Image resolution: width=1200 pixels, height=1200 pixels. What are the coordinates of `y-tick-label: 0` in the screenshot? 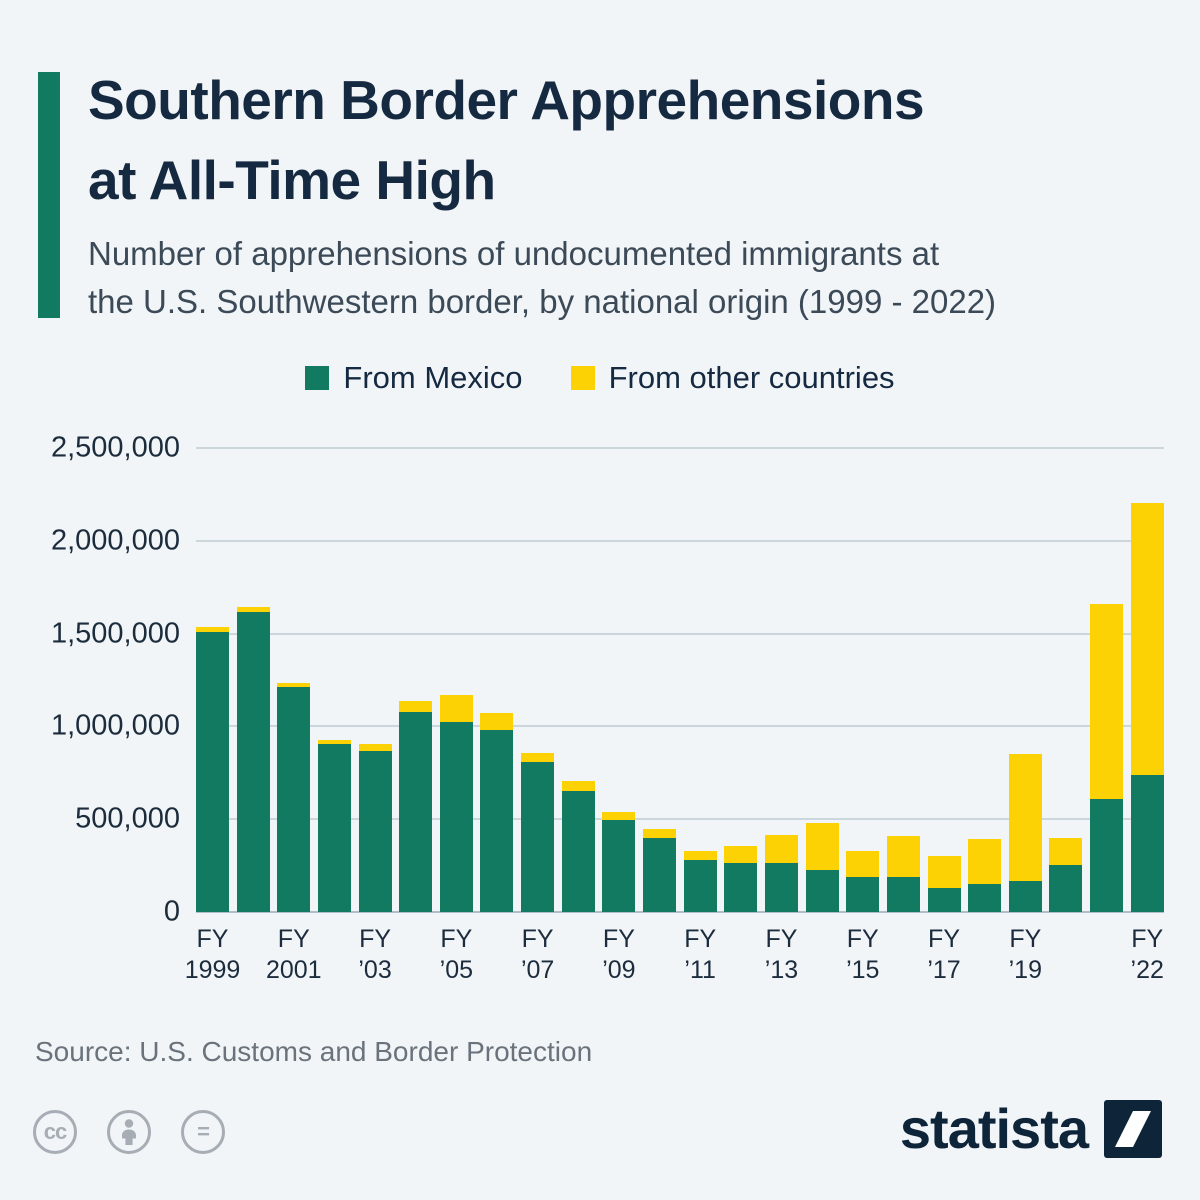 It's located at (171, 911).